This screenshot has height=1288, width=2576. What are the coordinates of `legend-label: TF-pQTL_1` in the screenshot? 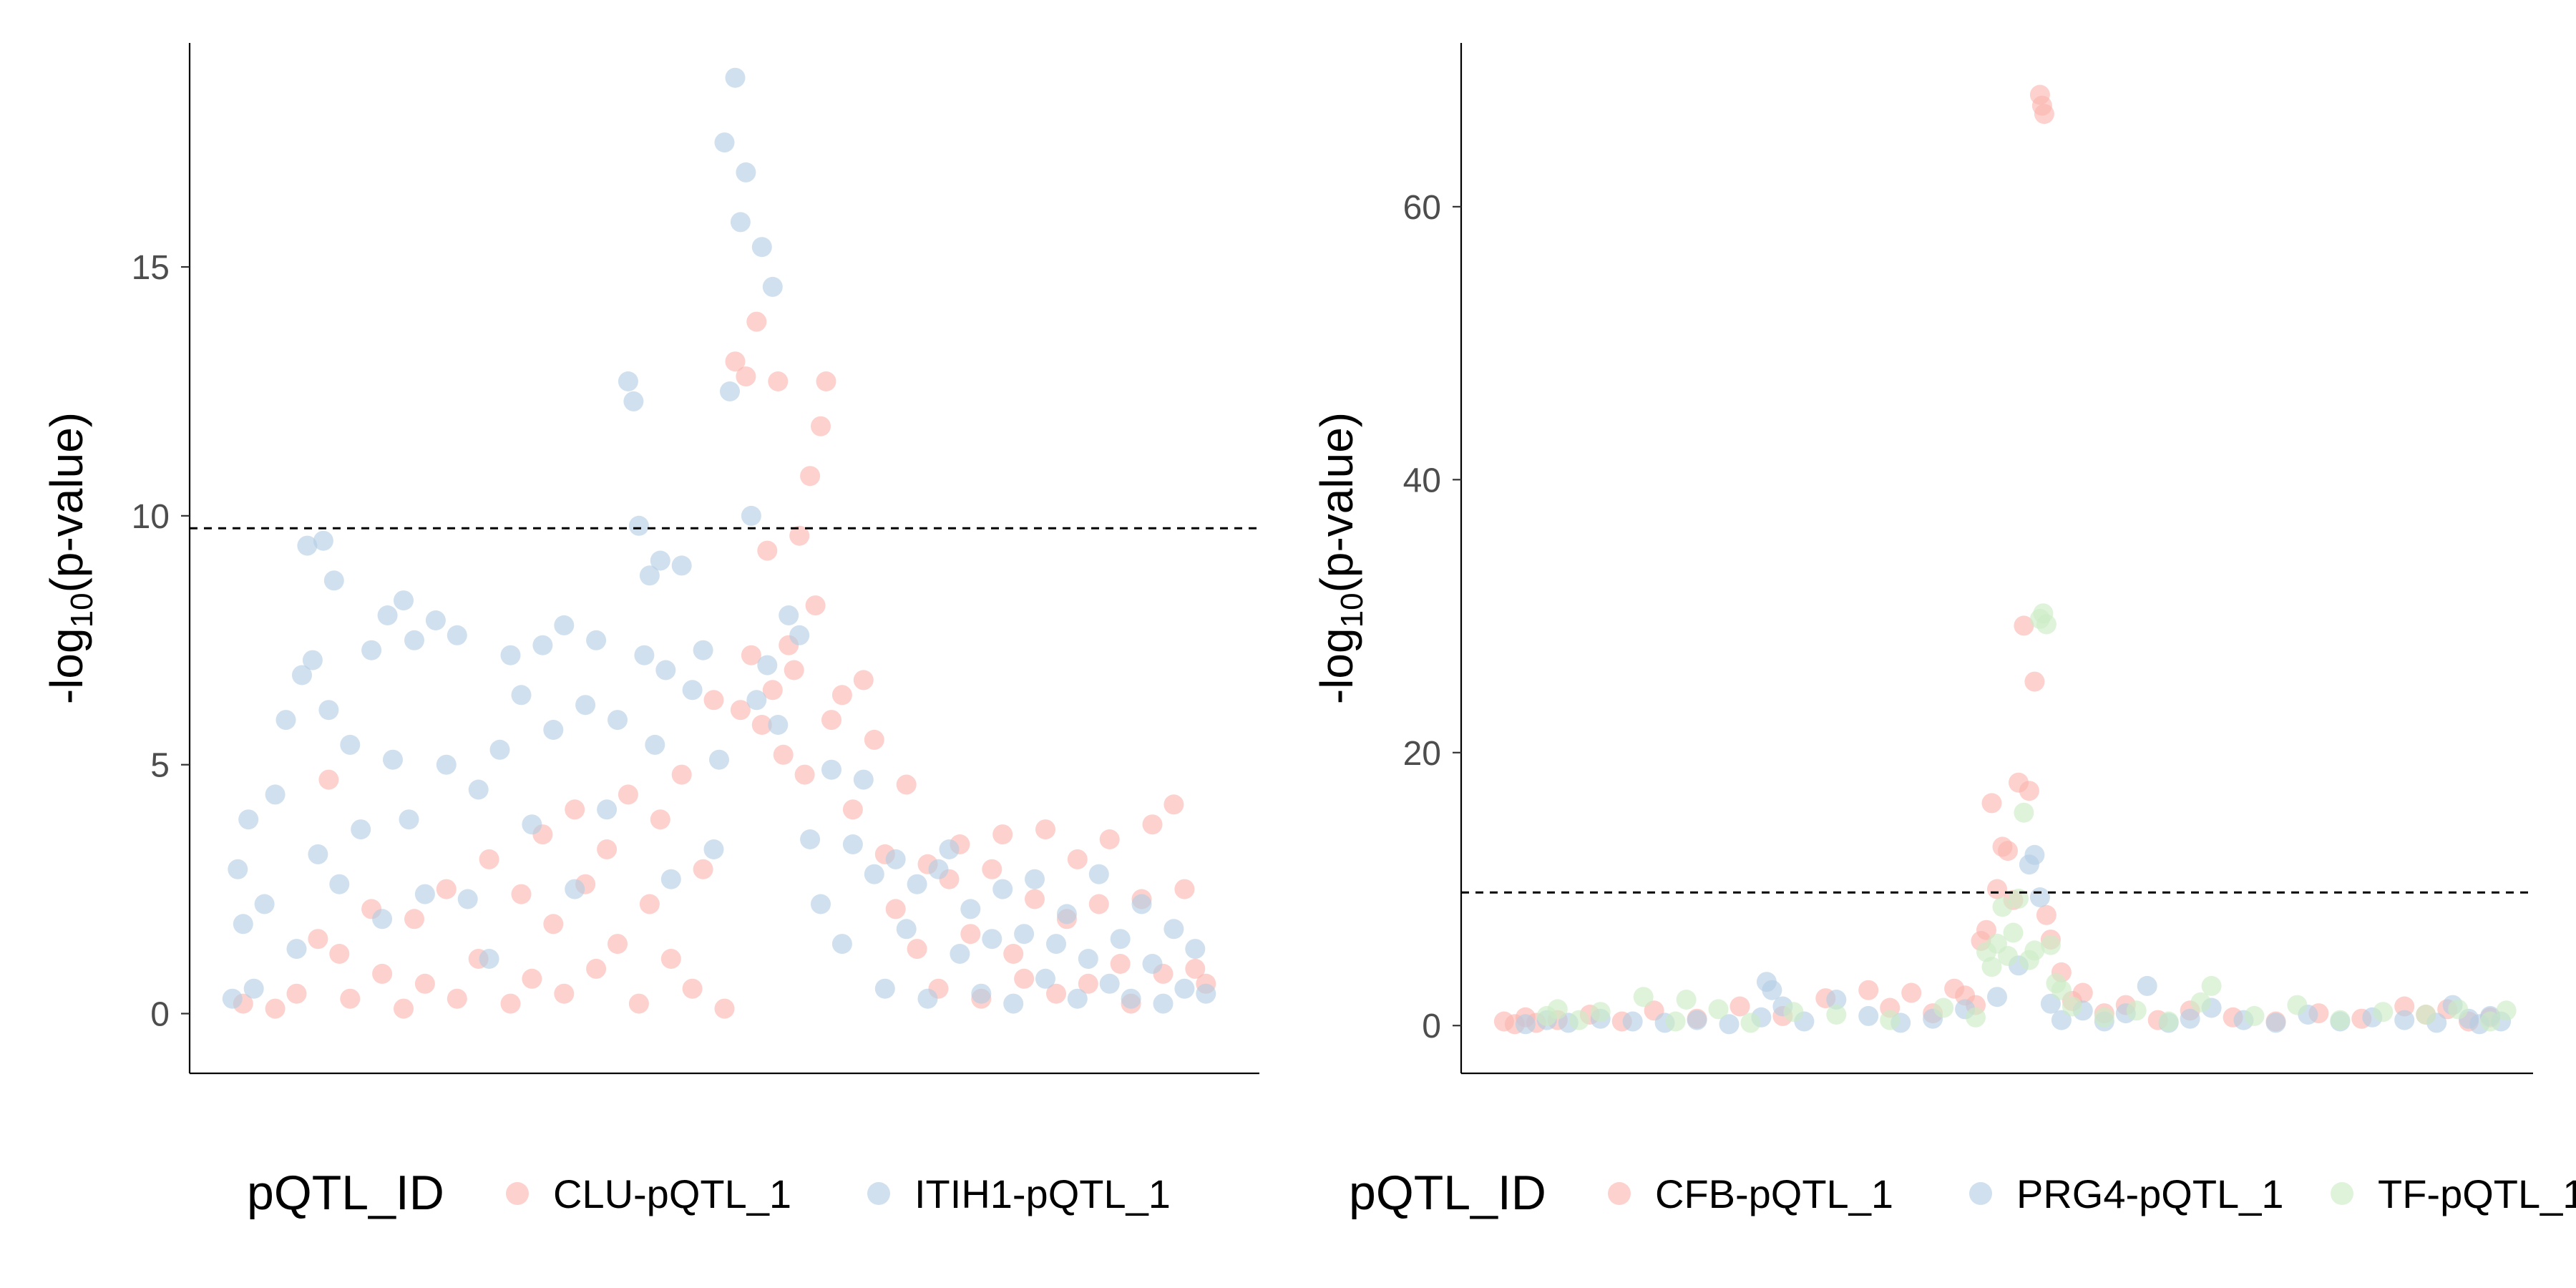 It's located at (2477, 1193).